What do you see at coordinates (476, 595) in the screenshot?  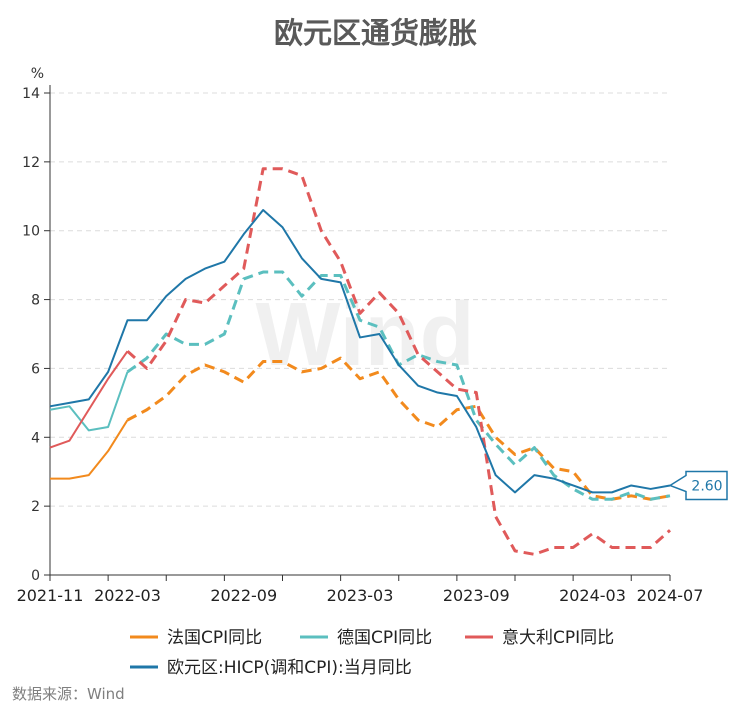 I see `x-tick-label: 2023-09` at bounding box center [476, 595].